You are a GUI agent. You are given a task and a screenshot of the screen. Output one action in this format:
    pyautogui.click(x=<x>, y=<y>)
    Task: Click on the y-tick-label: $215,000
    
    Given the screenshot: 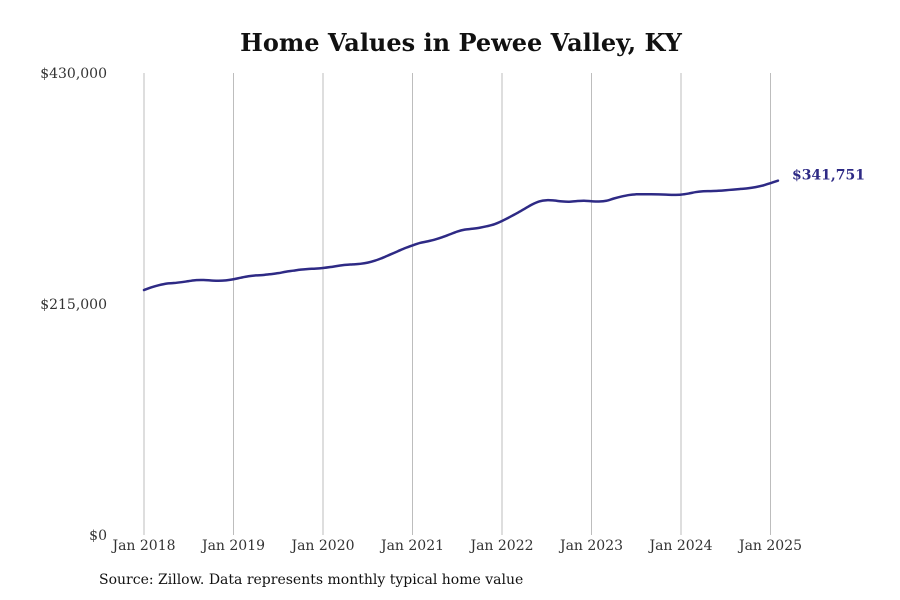 What is the action you would take?
    pyautogui.click(x=73, y=305)
    